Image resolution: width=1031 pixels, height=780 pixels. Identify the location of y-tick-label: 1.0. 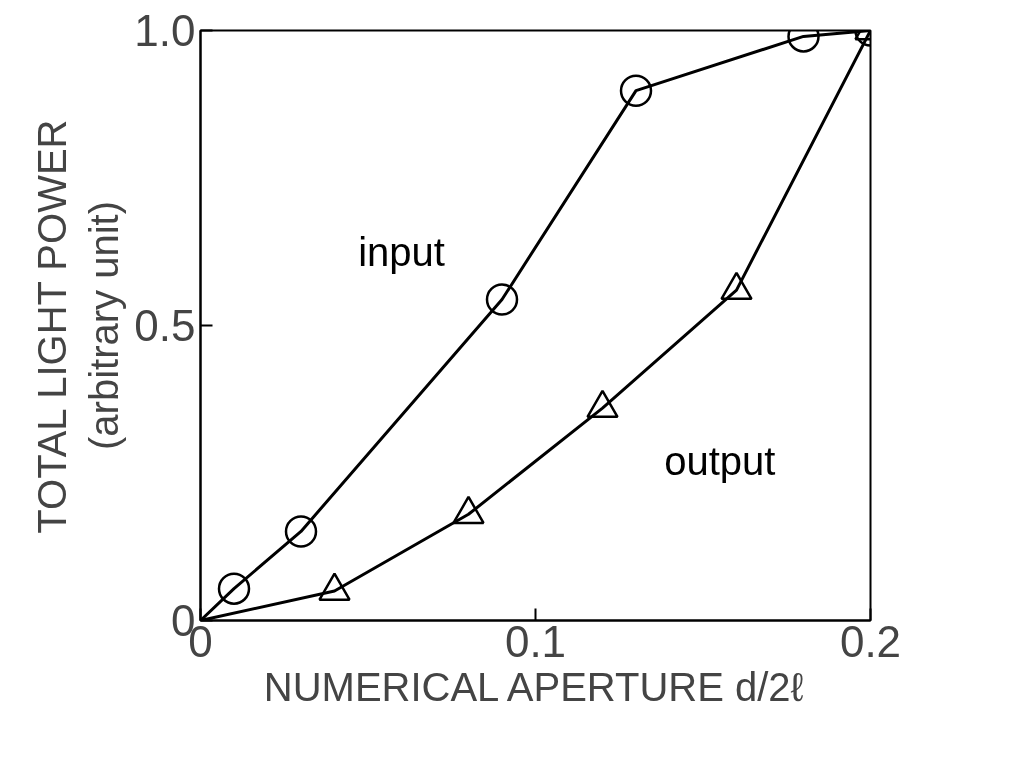
(165, 30).